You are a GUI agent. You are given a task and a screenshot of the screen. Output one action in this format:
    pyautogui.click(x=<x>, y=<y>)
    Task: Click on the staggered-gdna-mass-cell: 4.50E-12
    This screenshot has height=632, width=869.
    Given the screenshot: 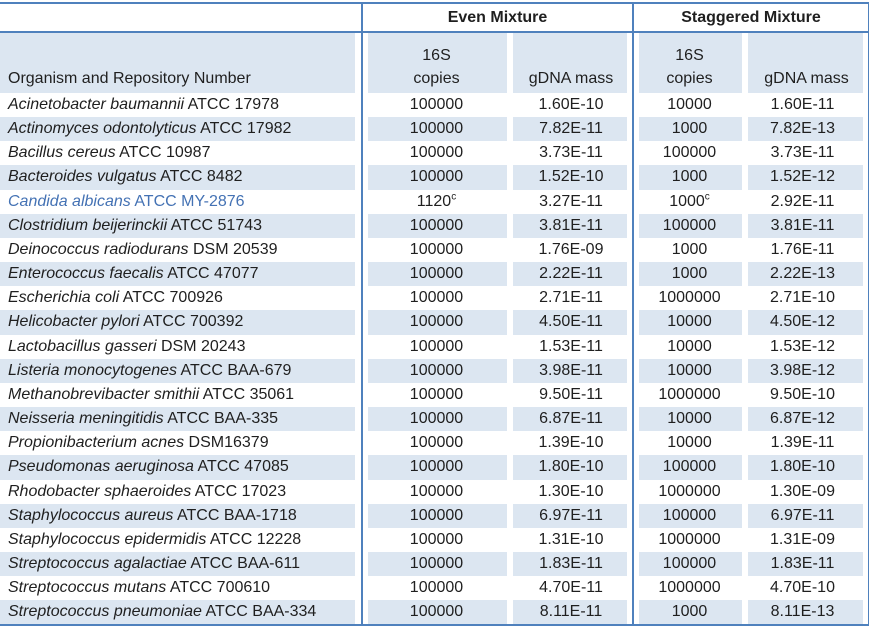 What is the action you would take?
    pyautogui.click(x=807, y=322)
    